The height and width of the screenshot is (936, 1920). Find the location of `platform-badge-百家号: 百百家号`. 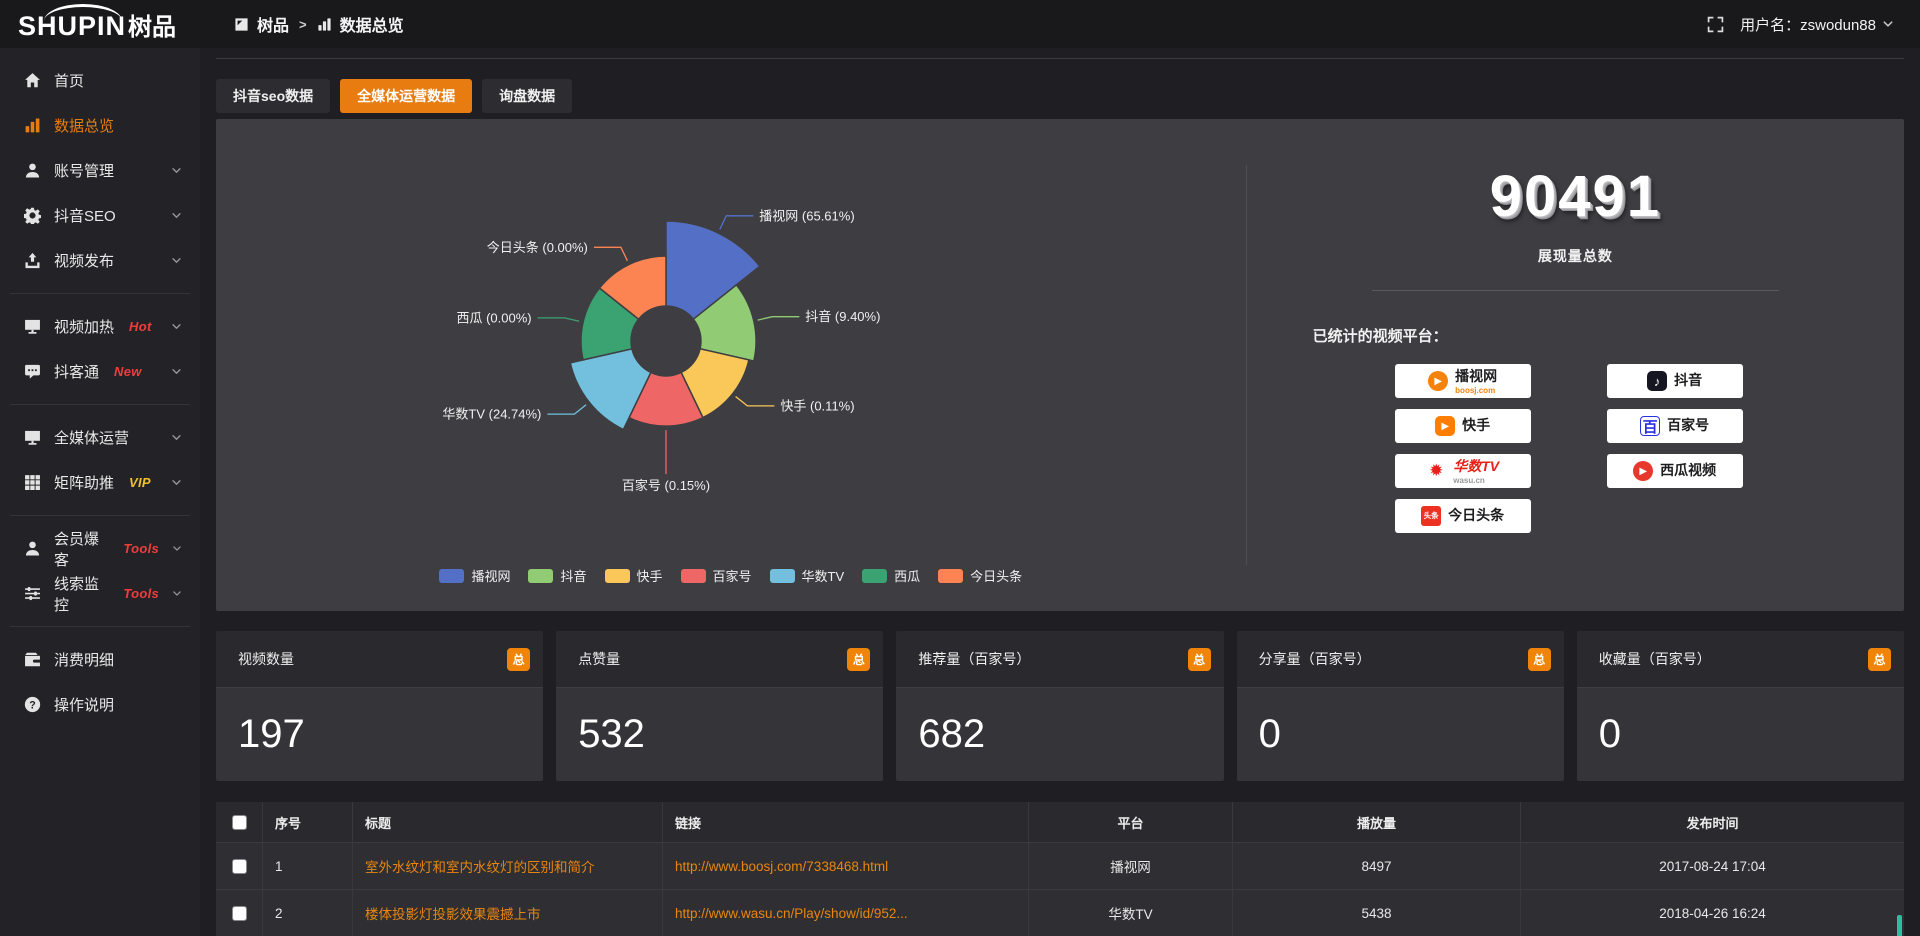

platform-badge-百家号: 百百家号 is located at coordinates (1674, 426).